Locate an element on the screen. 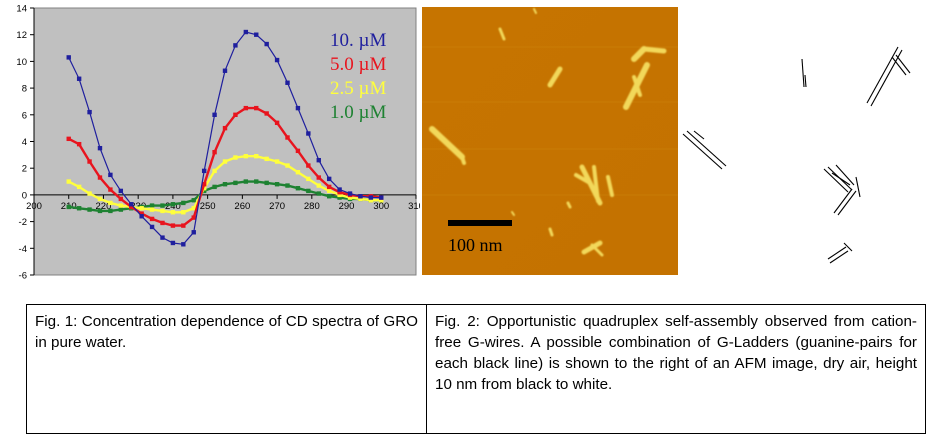 The height and width of the screenshot is (448, 936). scale-bar is located at coordinates (480, 223).